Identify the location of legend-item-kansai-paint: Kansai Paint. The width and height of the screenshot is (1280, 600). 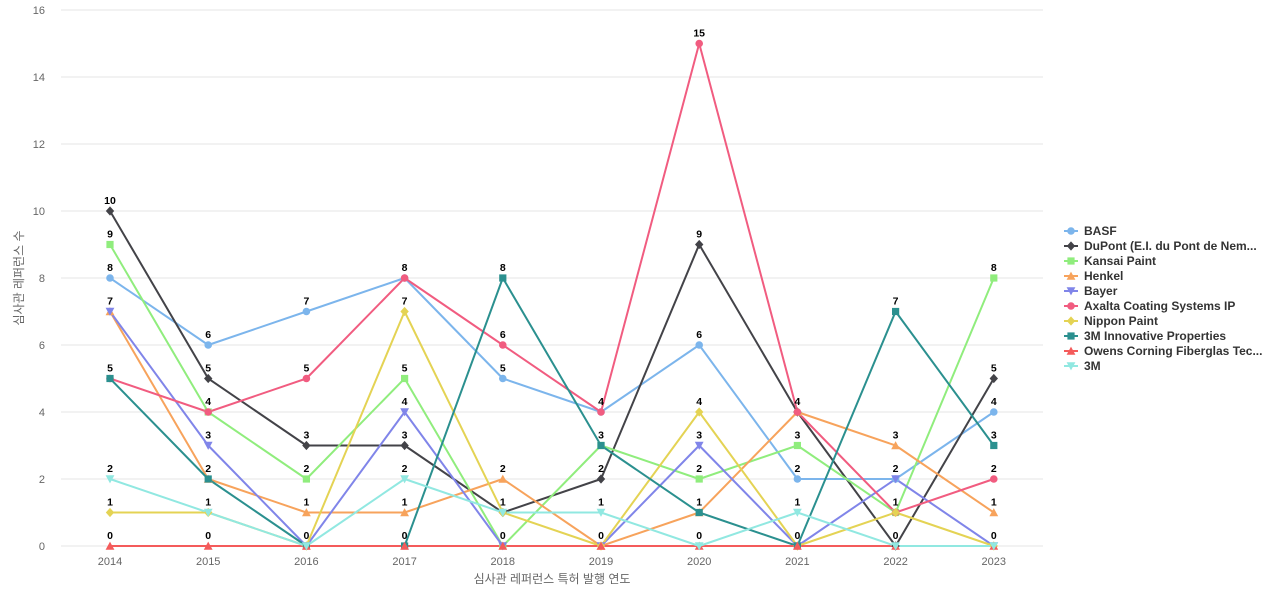
(1110, 261).